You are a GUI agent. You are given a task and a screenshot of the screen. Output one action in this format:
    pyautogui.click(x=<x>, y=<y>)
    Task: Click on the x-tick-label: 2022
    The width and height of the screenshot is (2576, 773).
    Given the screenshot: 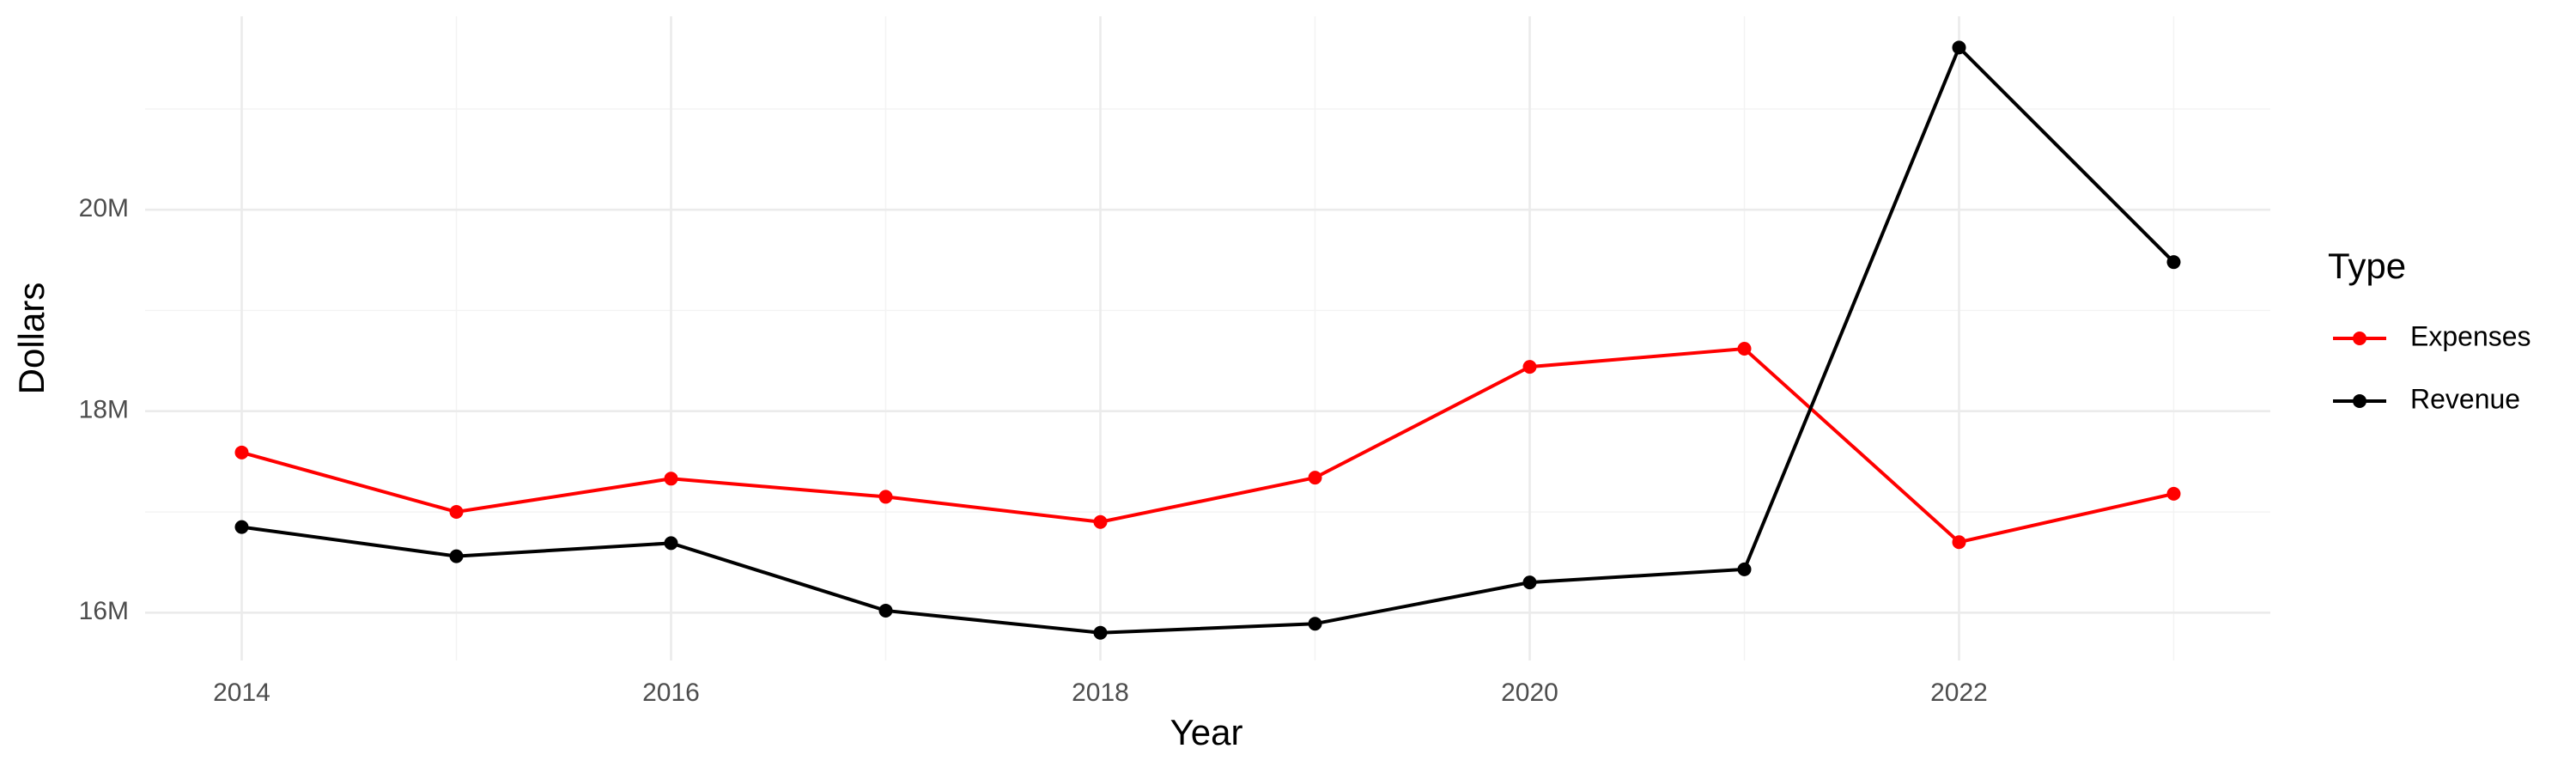 What is the action you would take?
    pyautogui.click(x=1959, y=693)
    